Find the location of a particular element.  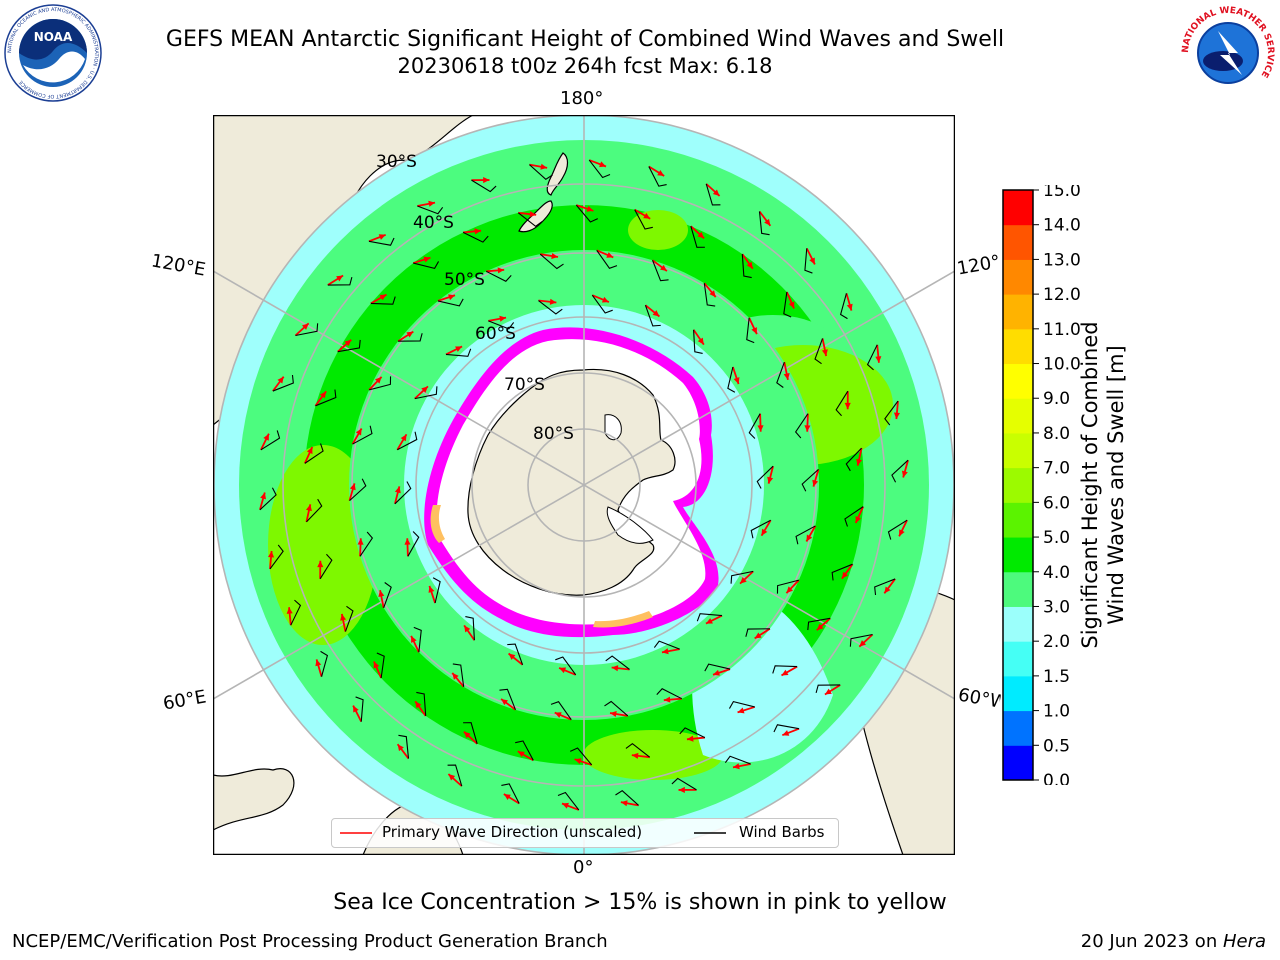

footer-date: 20 Jun 2023 on Hera is located at coordinates (1173, 941).